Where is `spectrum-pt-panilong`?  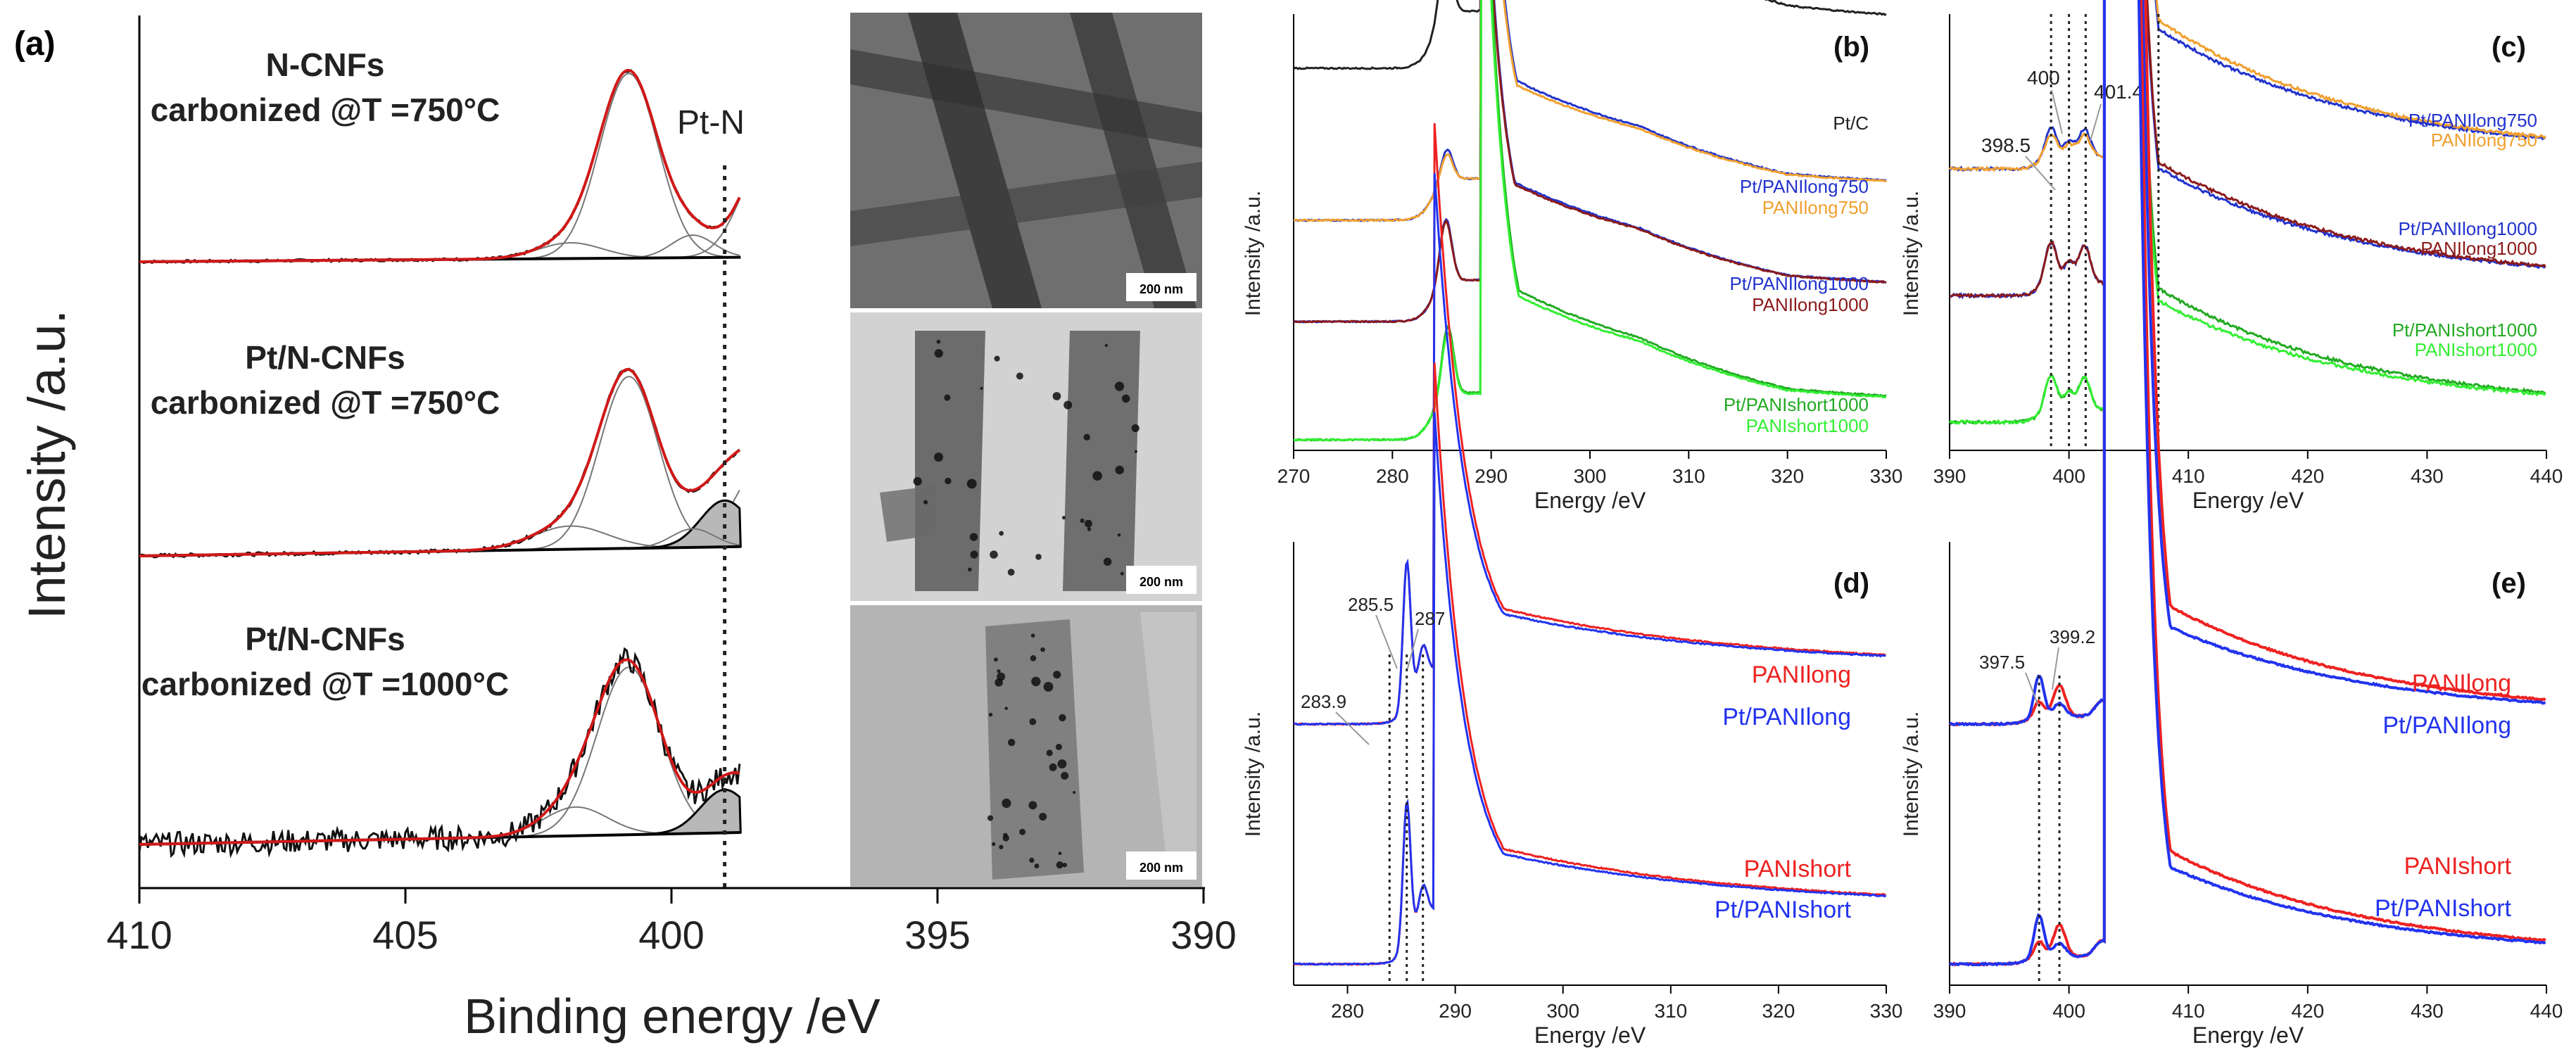 spectrum-pt-panilong is located at coordinates (1589, 449).